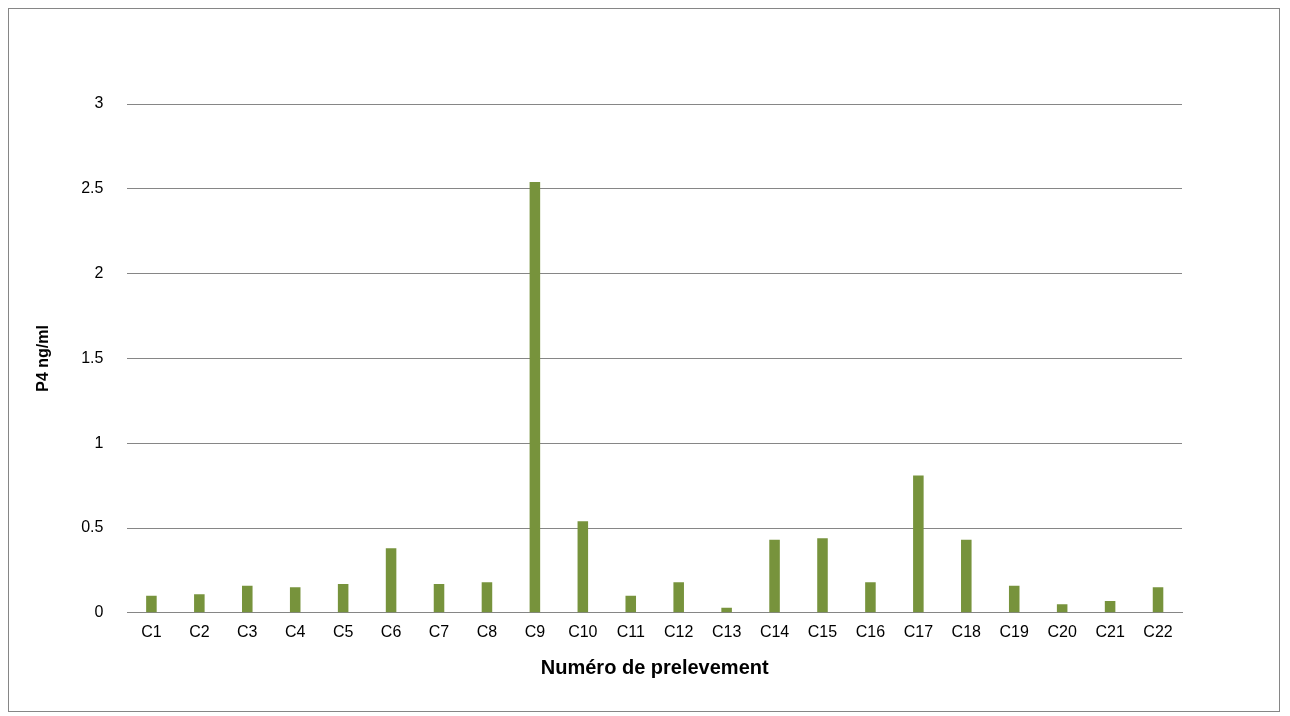 This screenshot has width=1290, height=716. Describe the element at coordinates (535, 631) in the screenshot. I see `x-tick-label: C9` at that location.